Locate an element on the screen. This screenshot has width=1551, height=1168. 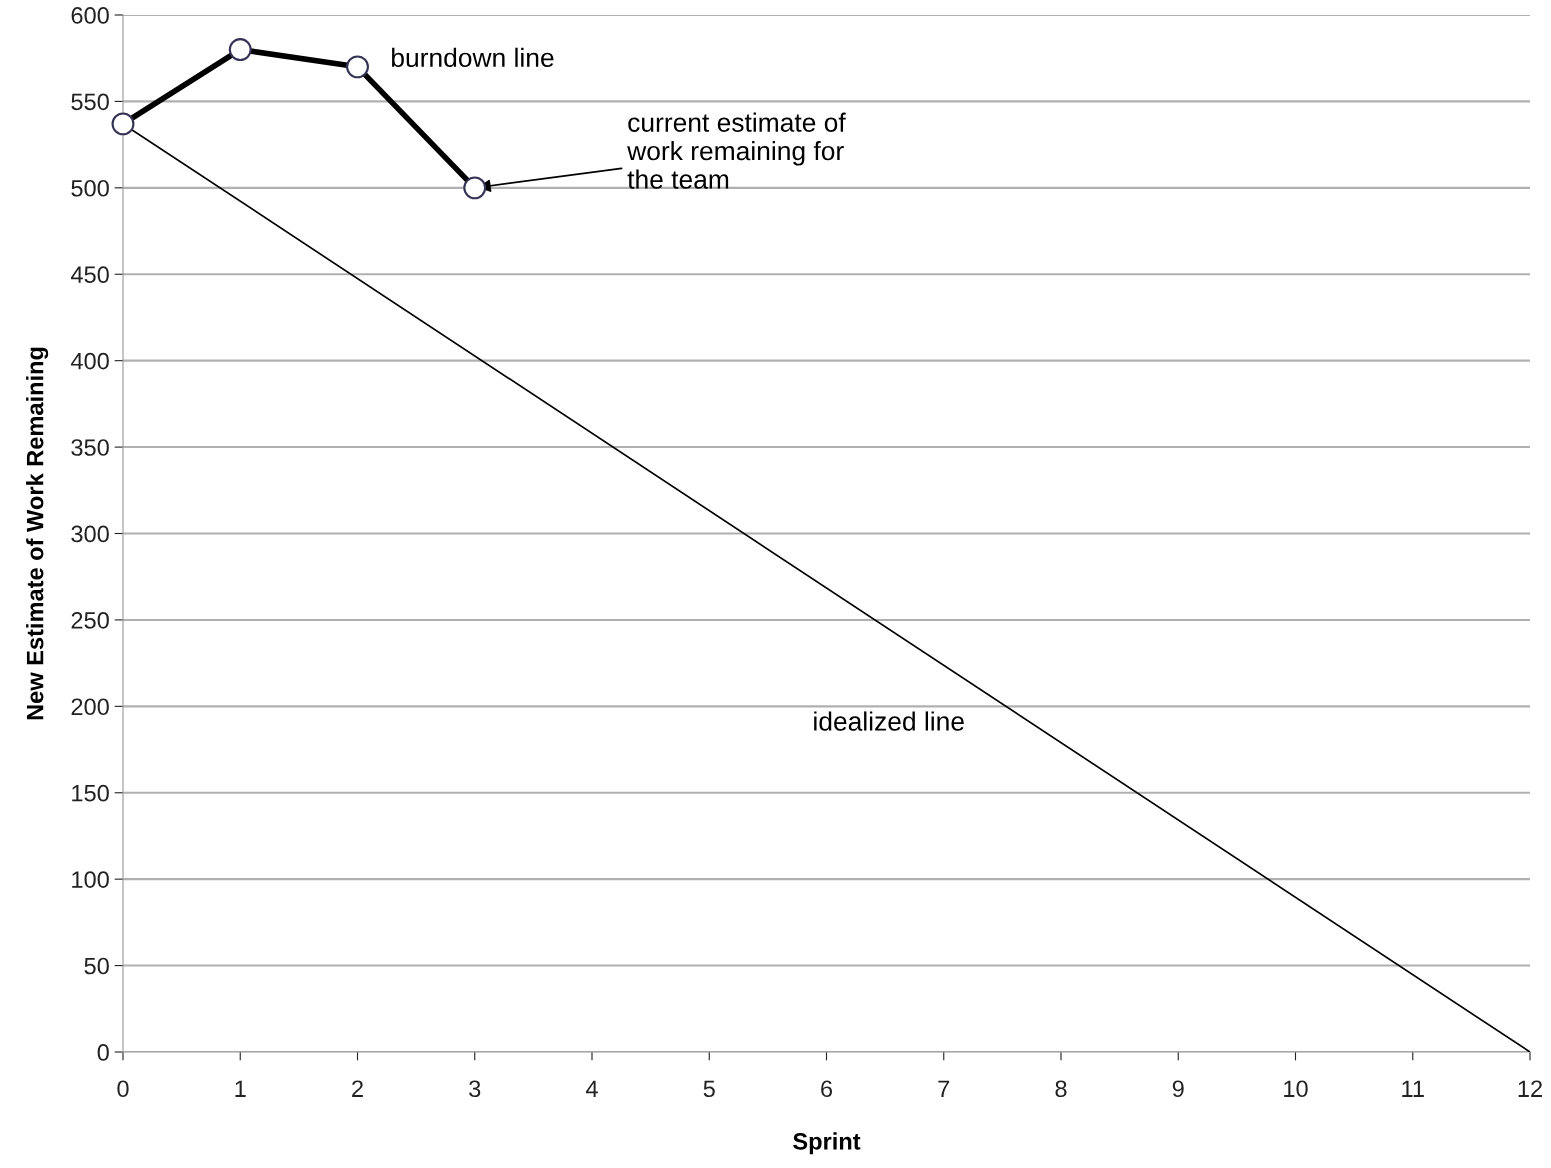
y-tick-label: 50 is located at coordinates (96, 966).